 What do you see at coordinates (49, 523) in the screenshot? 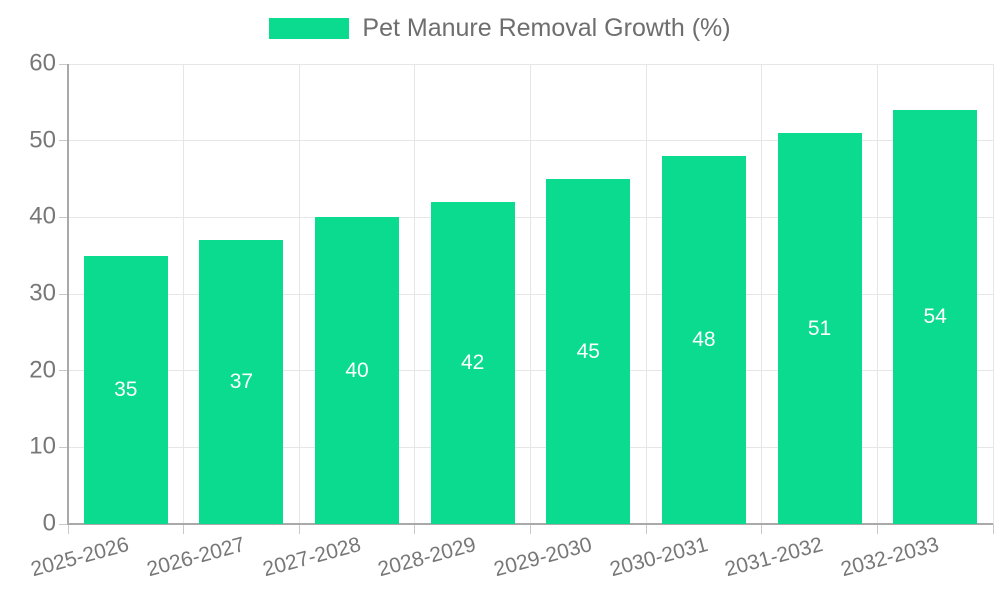
I see `y-tick-label: 0` at bounding box center [49, 523].